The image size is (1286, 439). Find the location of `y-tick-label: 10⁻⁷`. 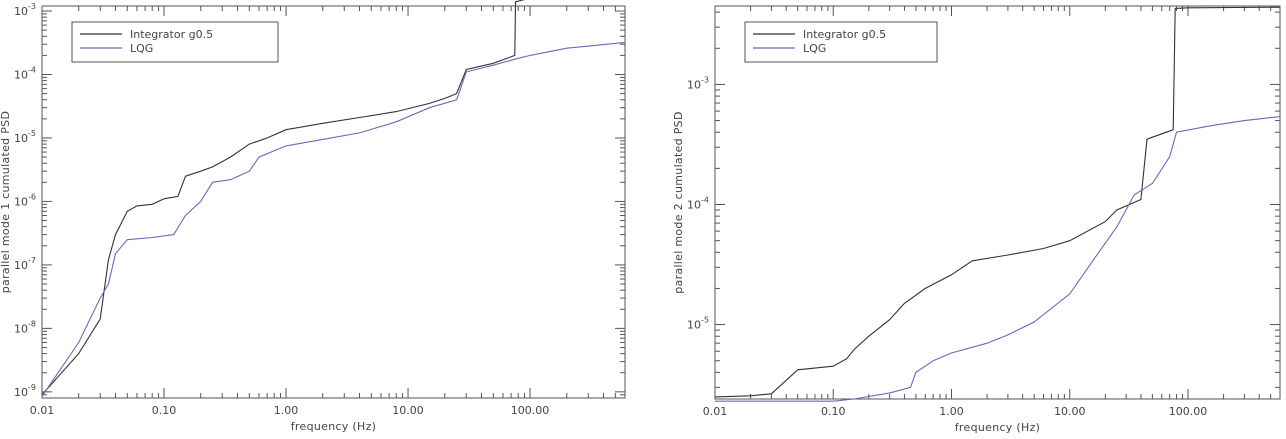

y-tick-label: 10⁻⁷ is located at coordinates (25, 264).